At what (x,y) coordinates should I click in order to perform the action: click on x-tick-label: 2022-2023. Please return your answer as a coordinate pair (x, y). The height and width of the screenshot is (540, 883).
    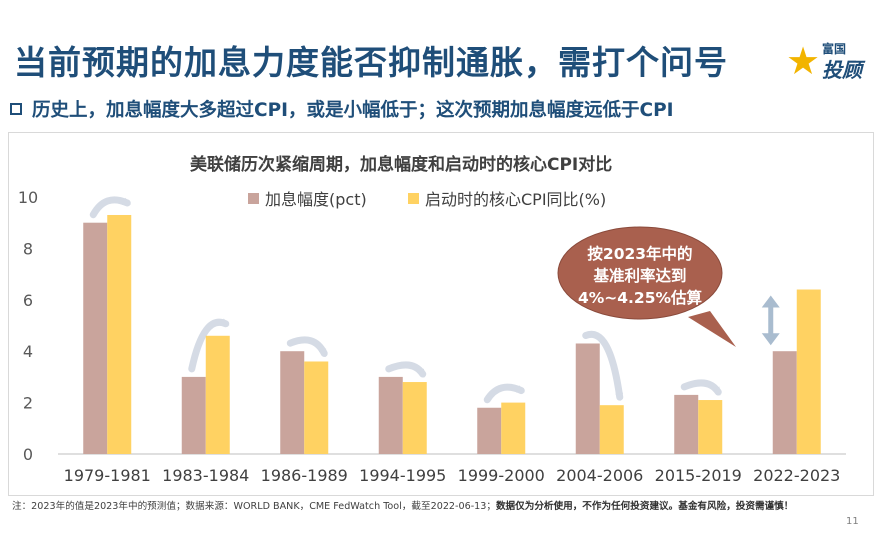
    Looking at the image, I should click on (796, 475).